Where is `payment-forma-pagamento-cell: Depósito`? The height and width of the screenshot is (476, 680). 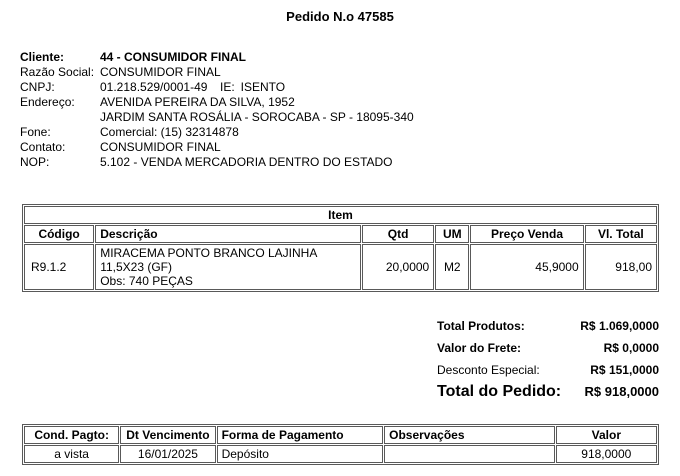
payment-forma-pagamento-cell: Depósito is located at coordinates (300, 454).